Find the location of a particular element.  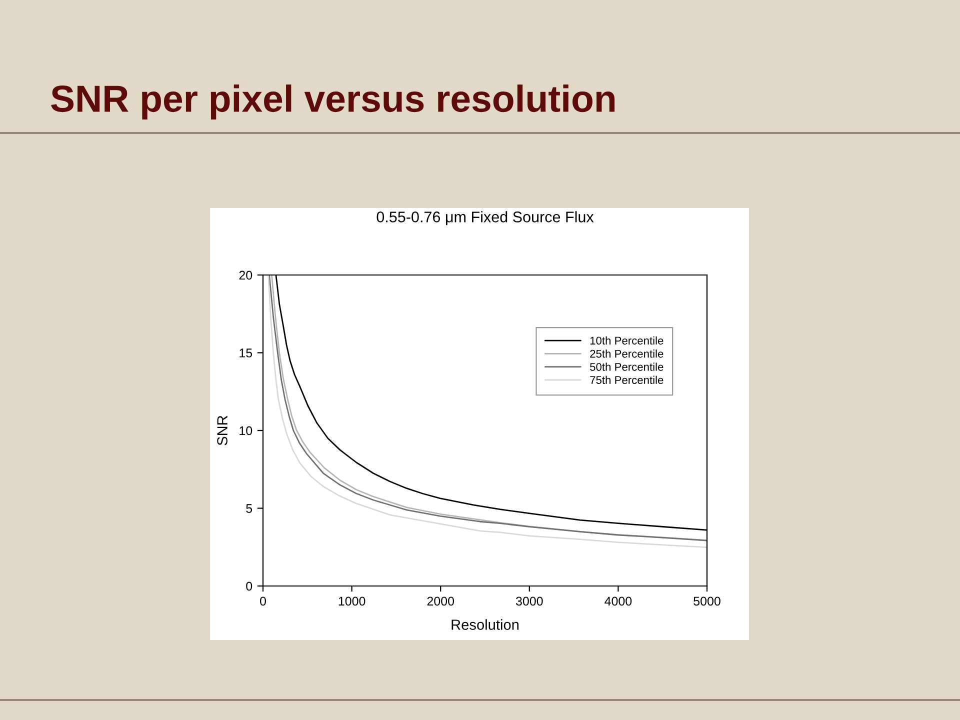

x-tick-label: 2000 is located at coordinates (440, 601).